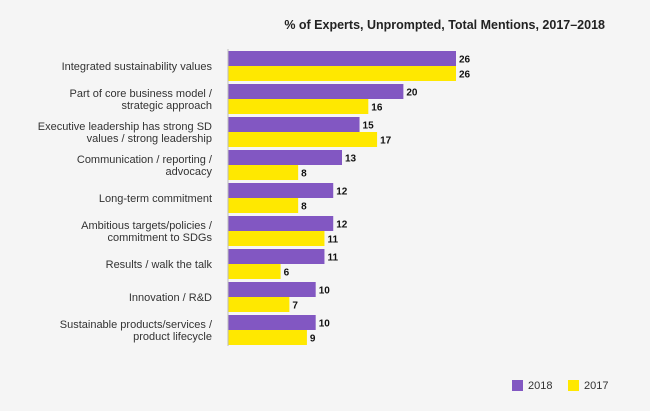  Describe the element at coordinates (189, 172) in the screenshot. I see `category-label-line: advocacy` at that location.